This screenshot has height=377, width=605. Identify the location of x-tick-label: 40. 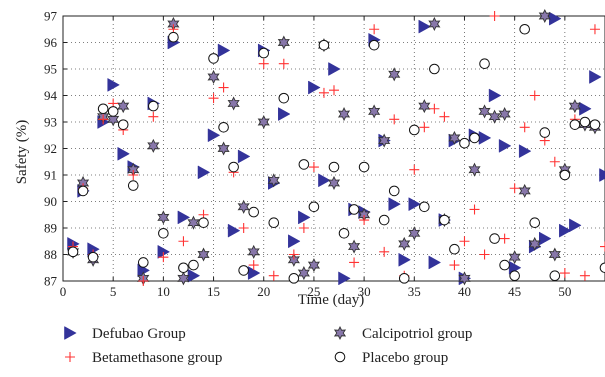
(464, 291).